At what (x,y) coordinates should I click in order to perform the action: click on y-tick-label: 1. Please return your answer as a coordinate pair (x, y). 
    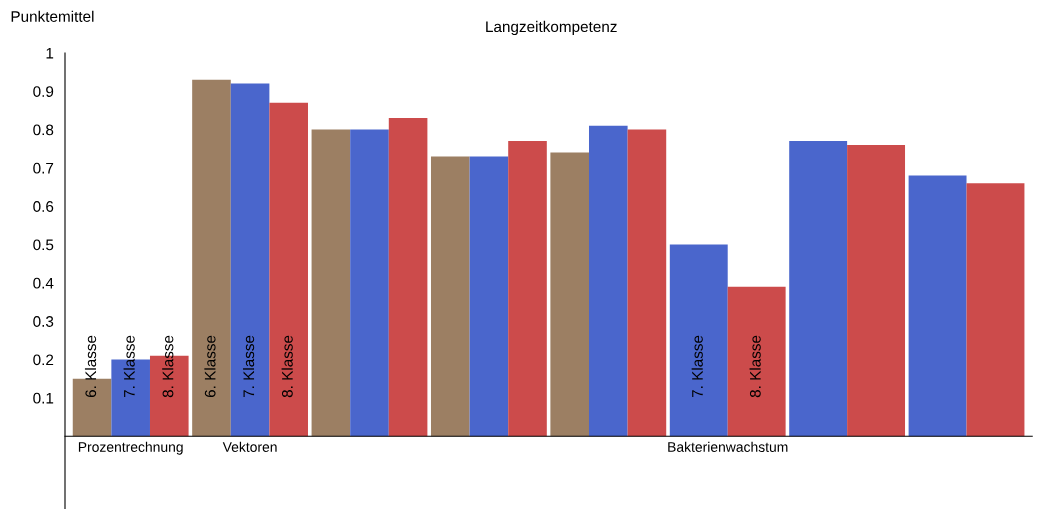
    Looking at the image, I should click on (50, 53).